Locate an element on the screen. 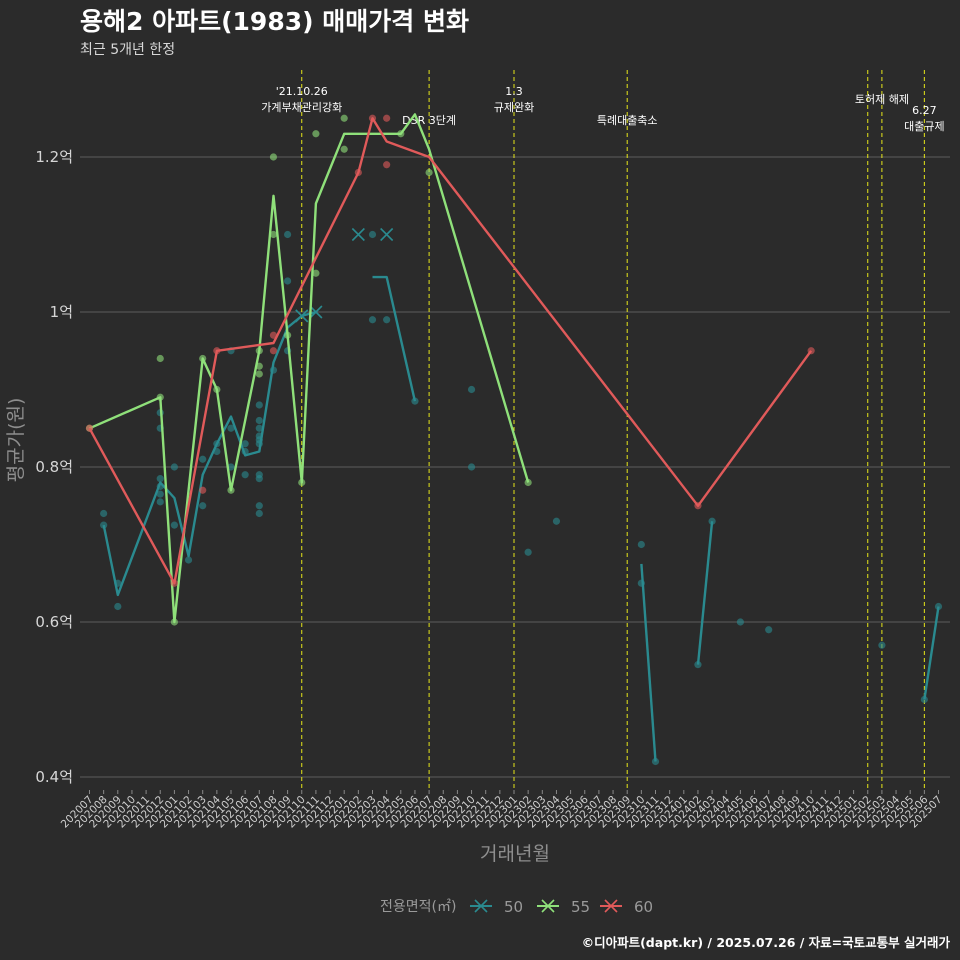 This screenshot has height=960, width=960. legend-key-50: 50 is located at coordinates (496, 907).